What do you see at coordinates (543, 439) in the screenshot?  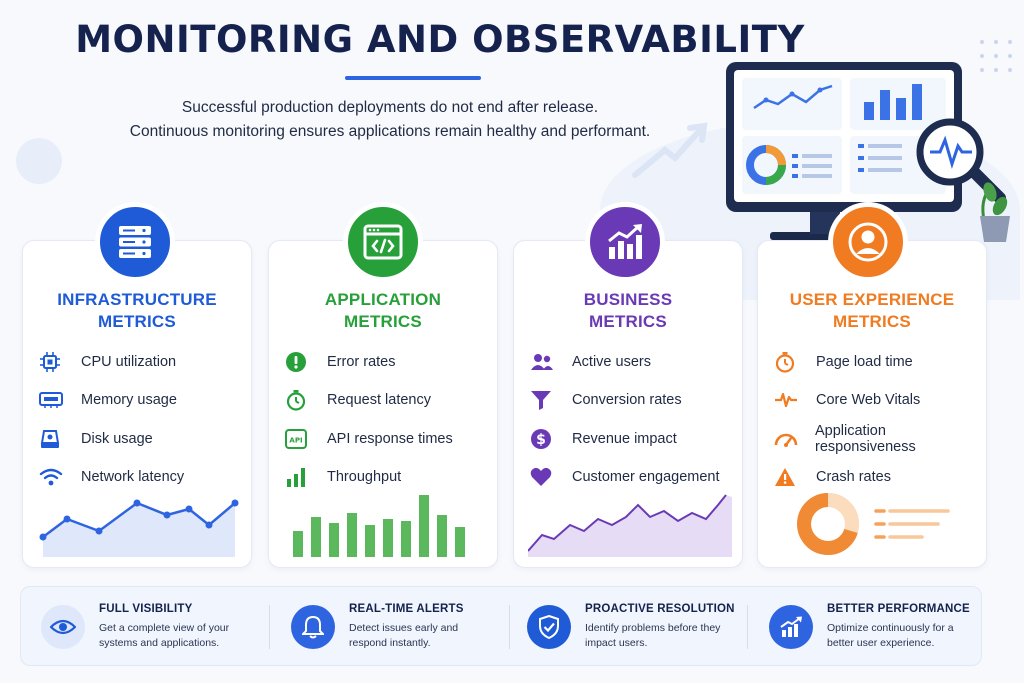 I see `dollar-icon: $` at bounding box center [543, 439].